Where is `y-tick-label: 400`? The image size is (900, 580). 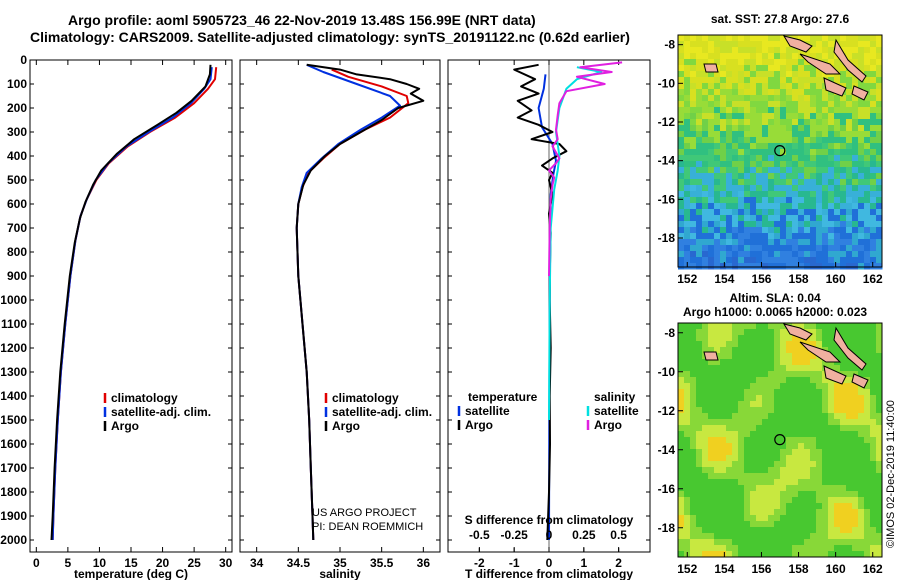 y-tick-label: 400 is located at coordinates (17, 156).